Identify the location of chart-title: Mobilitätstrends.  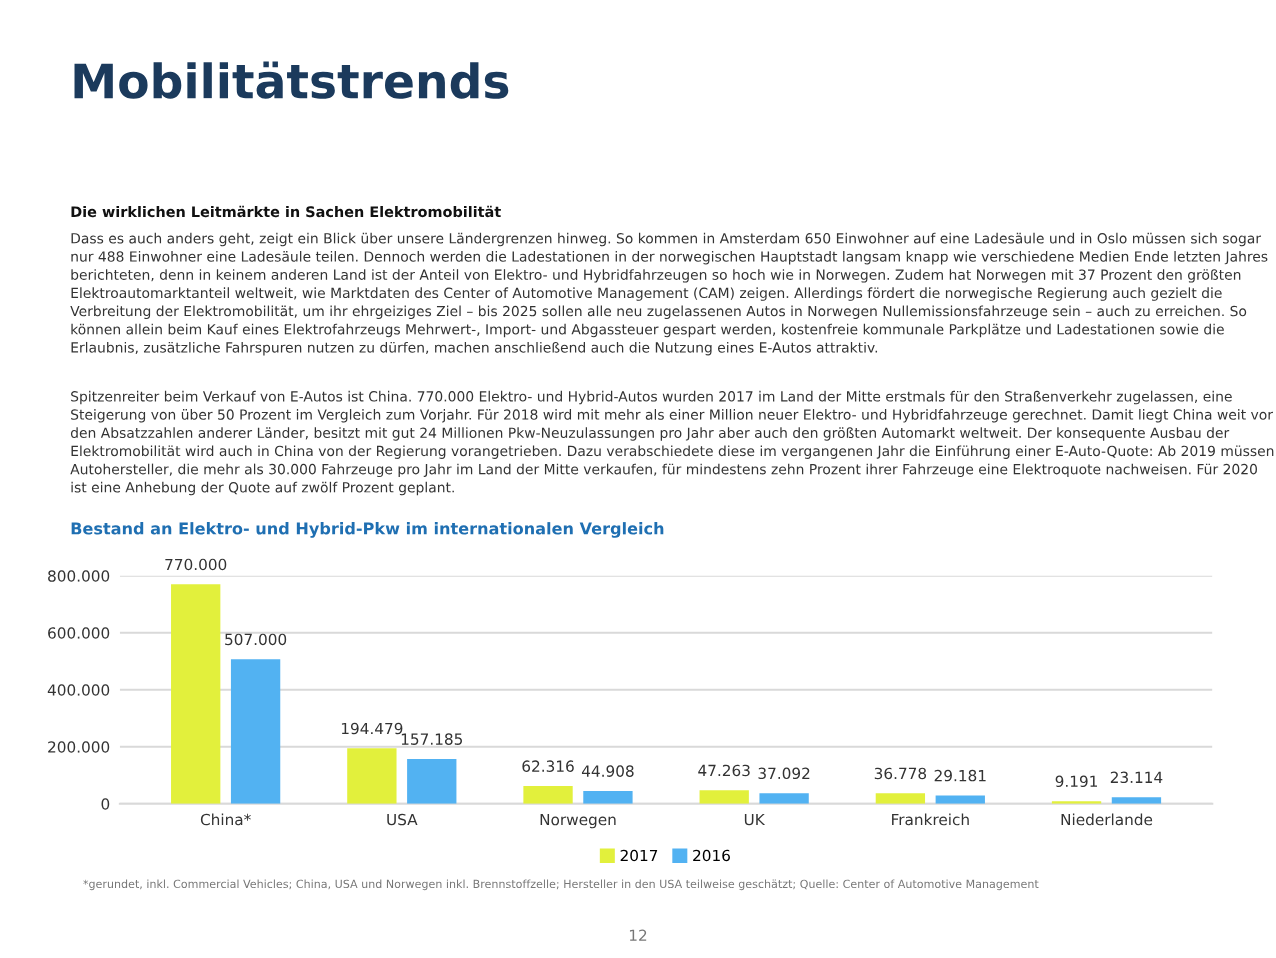
(291, 80).